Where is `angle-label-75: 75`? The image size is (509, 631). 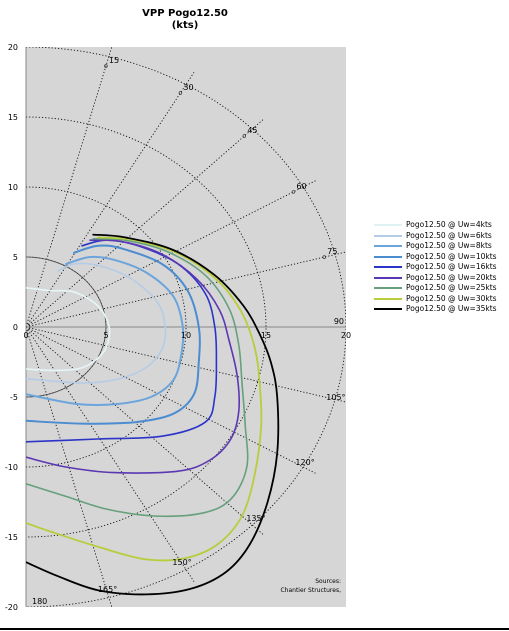
angle-label-75: 75 is located at coordinates (332, 251).